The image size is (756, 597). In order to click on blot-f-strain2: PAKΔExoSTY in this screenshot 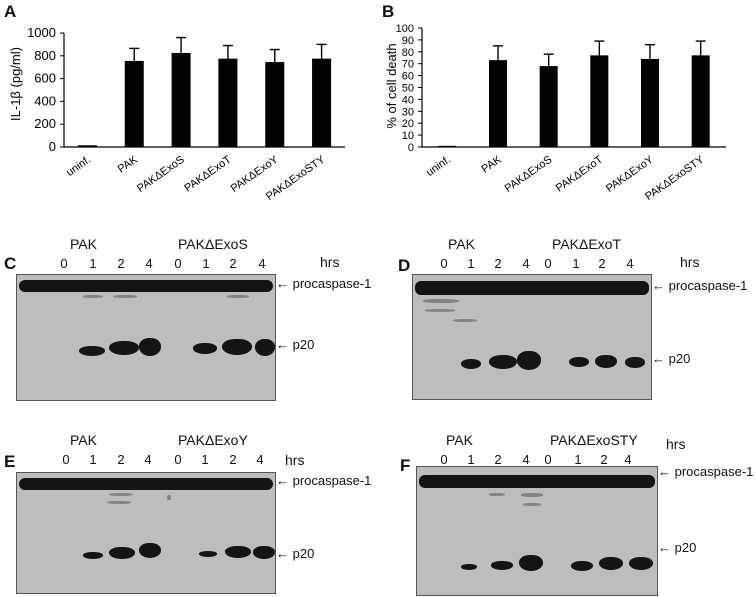, I will do `click(594, 440)`.